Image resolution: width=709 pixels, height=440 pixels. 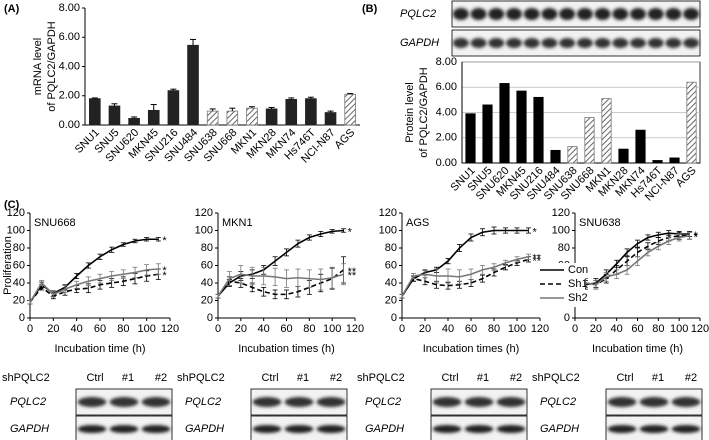 What do you see at coordinates (578, 284) in the screenshot?
I see `legend-label: Sh1` at bounding box center [578, 284].